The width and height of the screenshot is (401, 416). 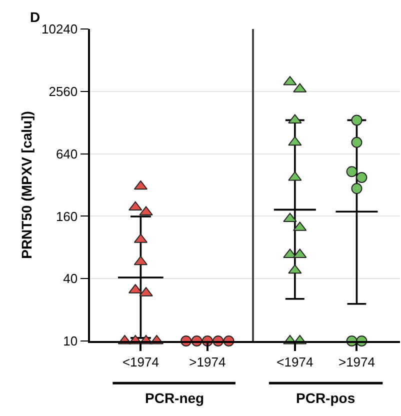 What do you see at coordinates (59, 29) in the screenshot?
I see `y-tick-label: 10240` at bounding box center [59, 29].